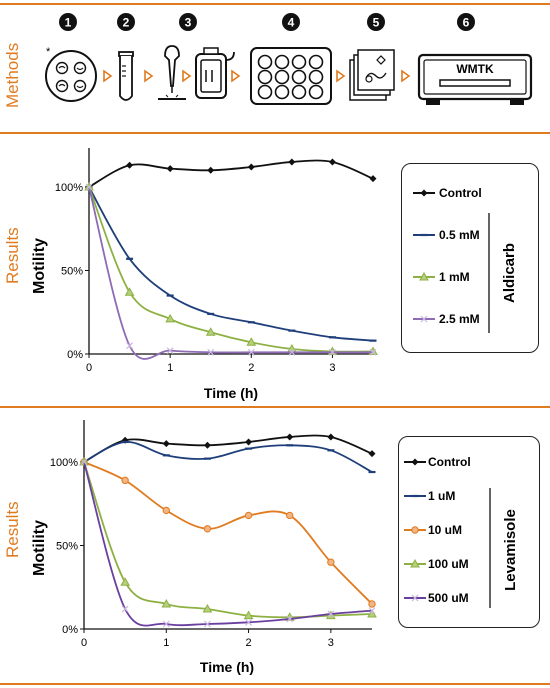  I want to click on top-rule, so click(275, 4).